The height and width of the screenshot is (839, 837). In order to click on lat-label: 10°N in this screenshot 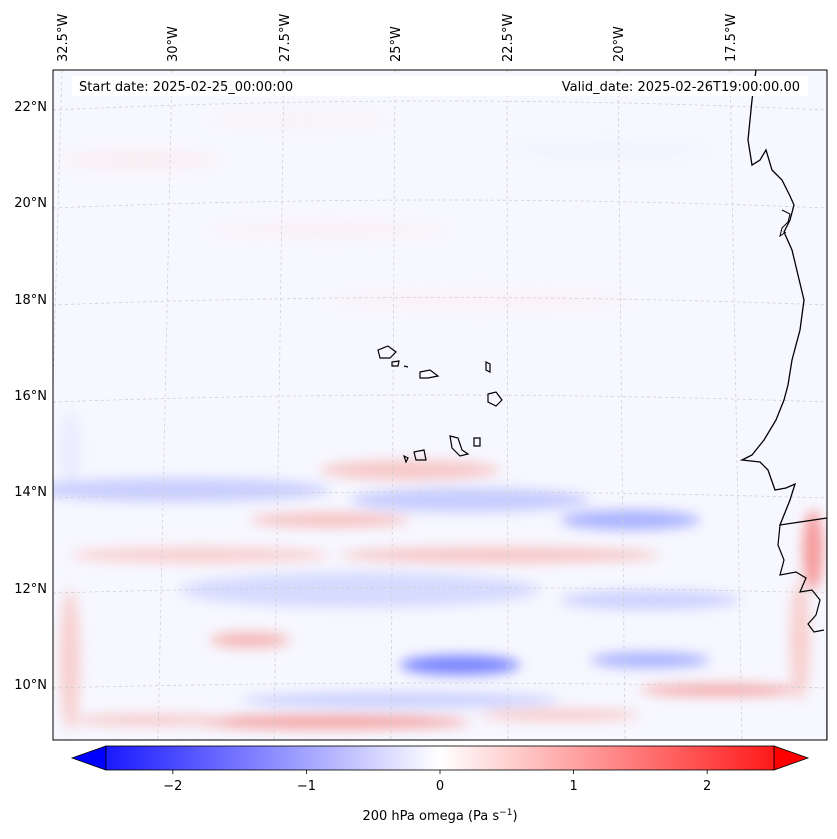, I will do `click(30, 685)`.